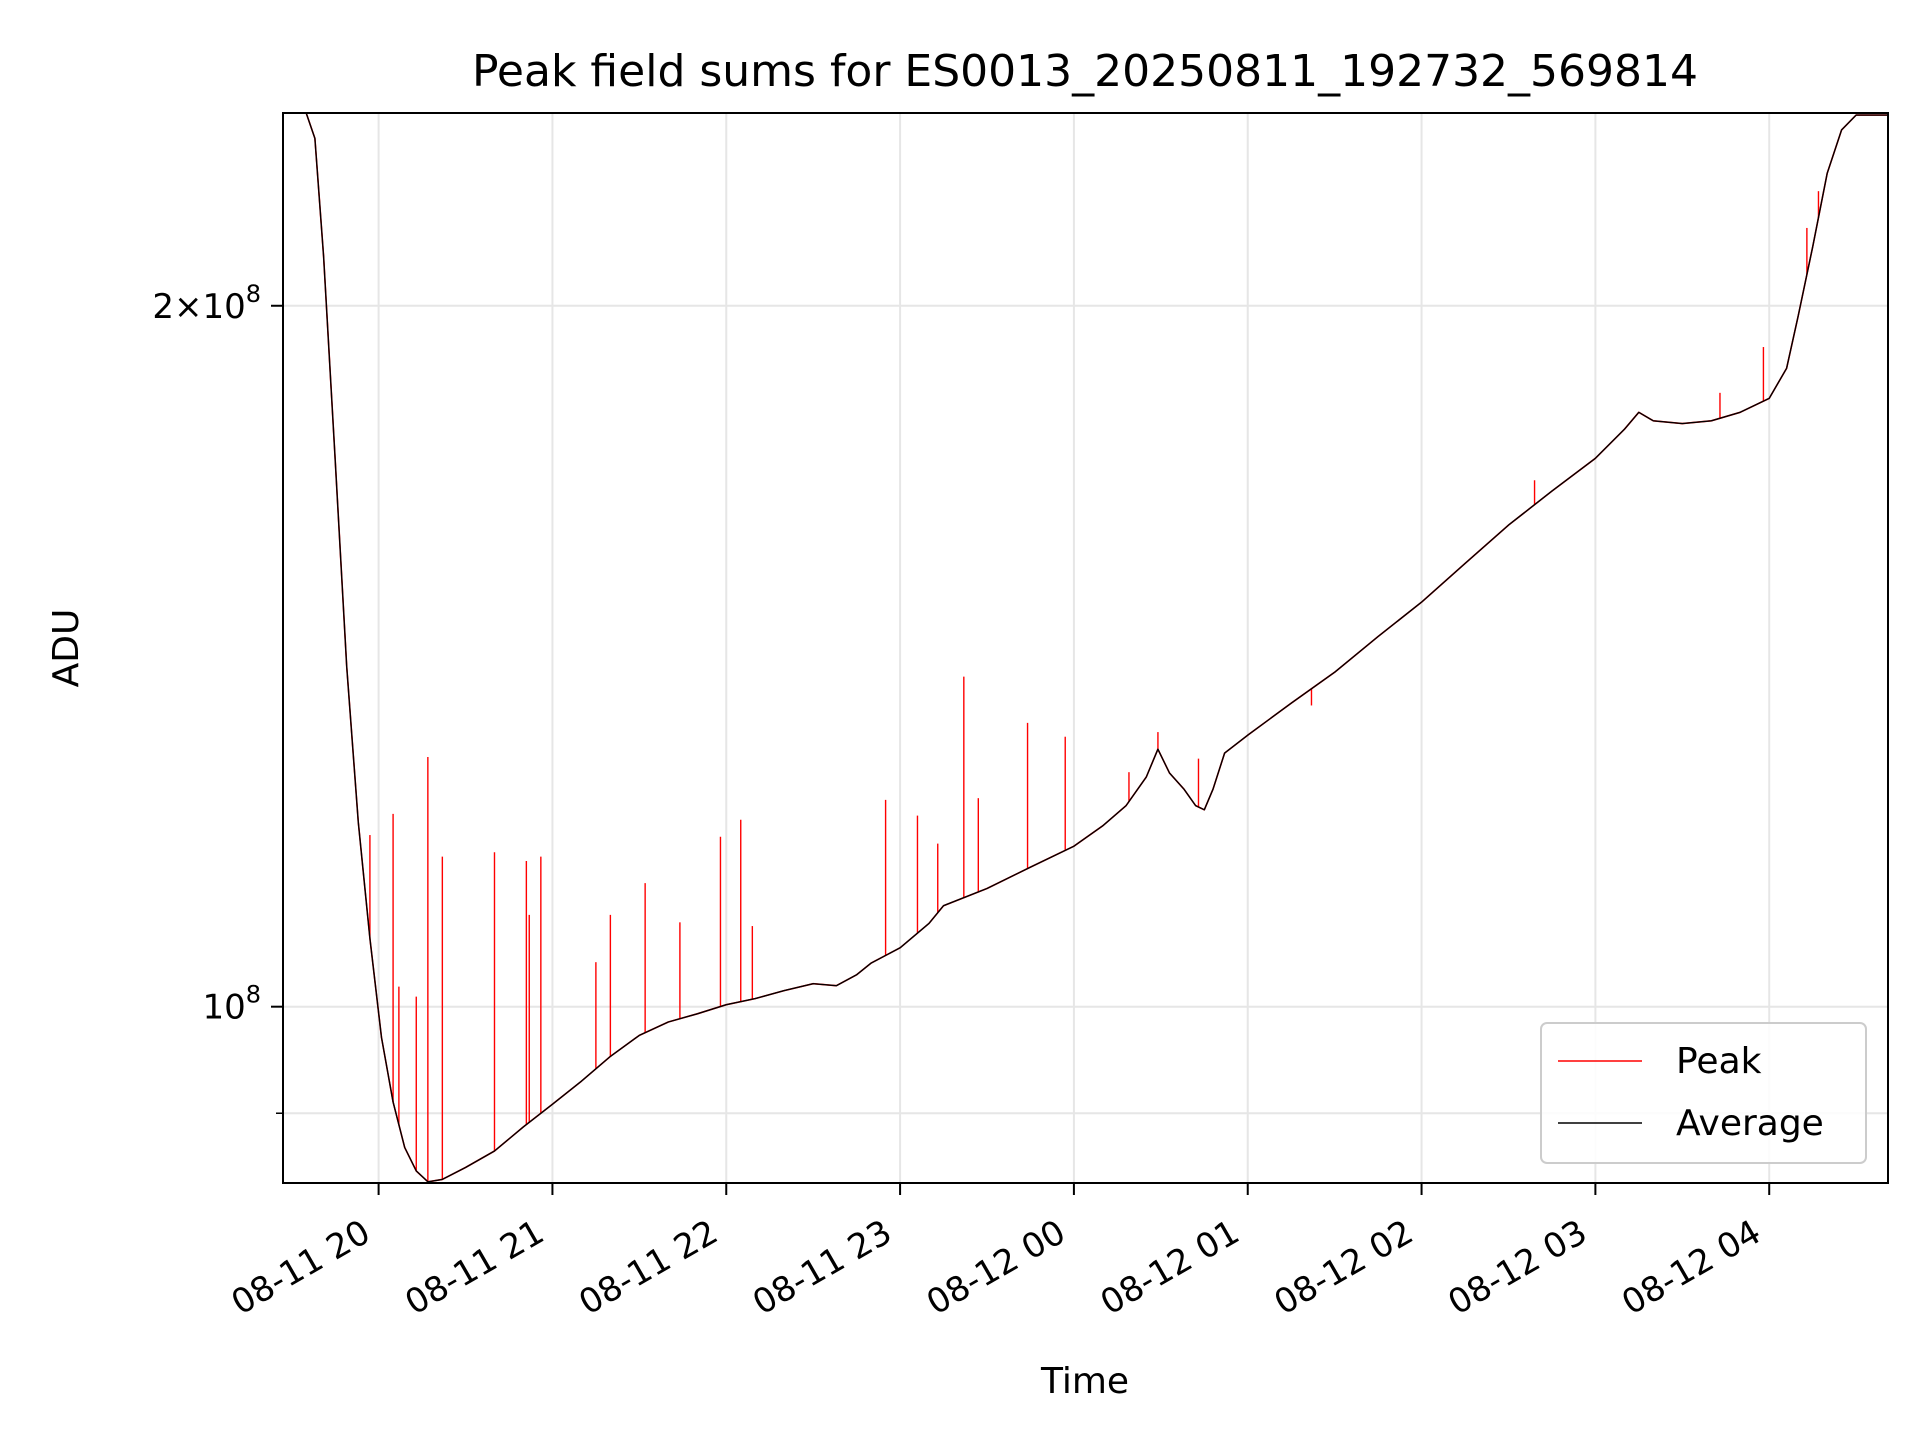 The width and height of the screenshot is (1920, 1440). I want to click on y-tick-label: 2×10⁸, so click(206, 303).